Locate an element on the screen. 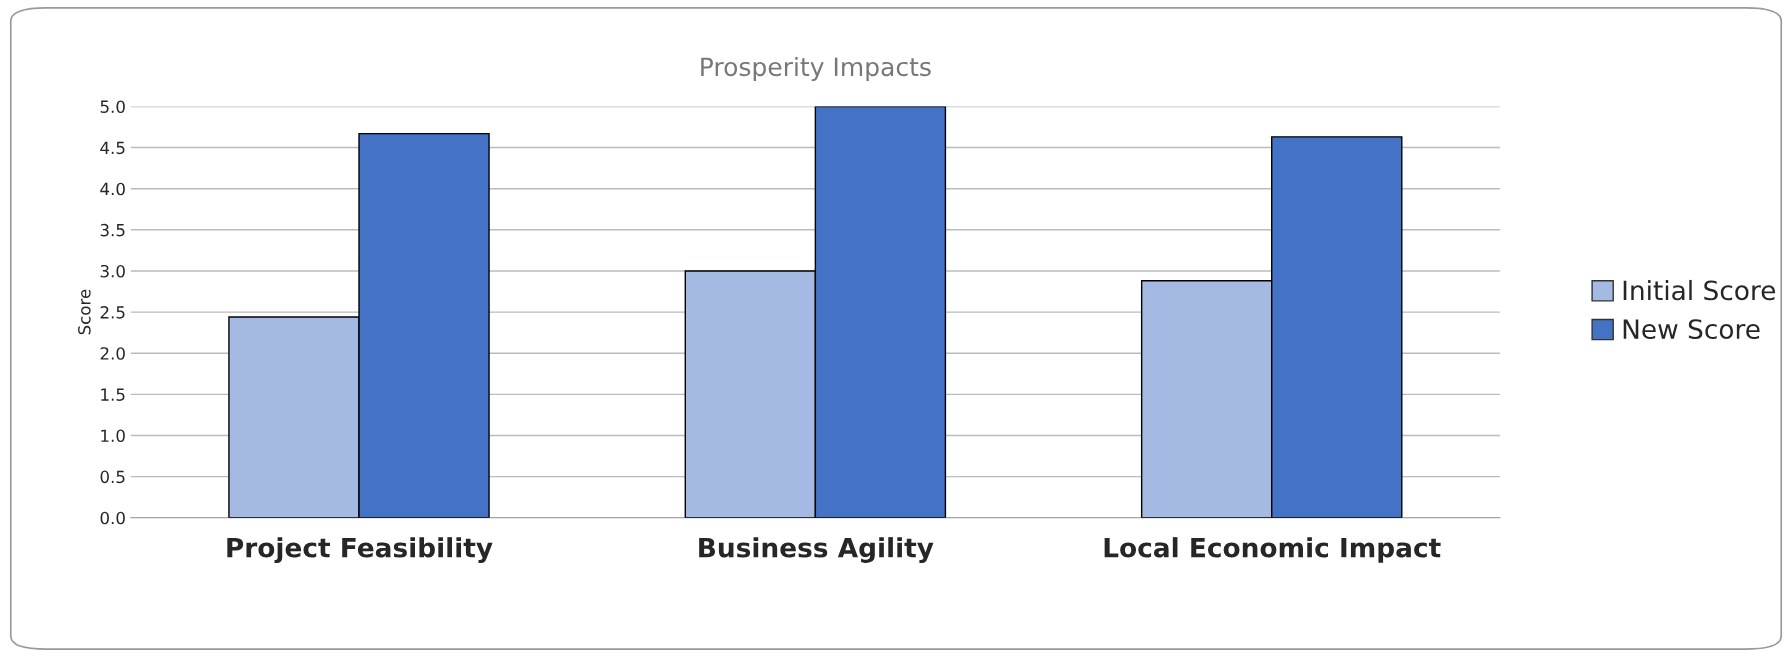 This screenshot has width=1792, height=657. y-tick-label: 0.0 is located at coordinates (112, 518).